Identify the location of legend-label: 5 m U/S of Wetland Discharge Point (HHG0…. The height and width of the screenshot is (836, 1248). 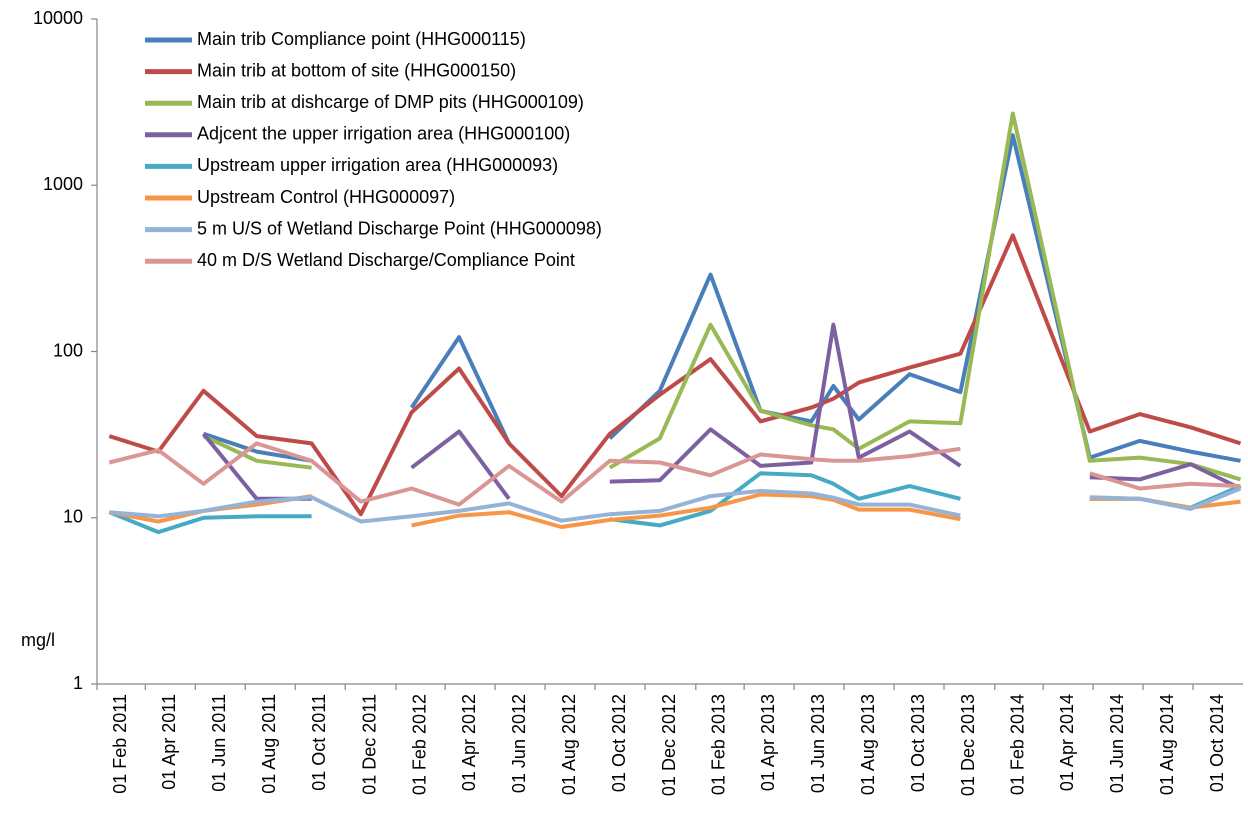
(399, 228).